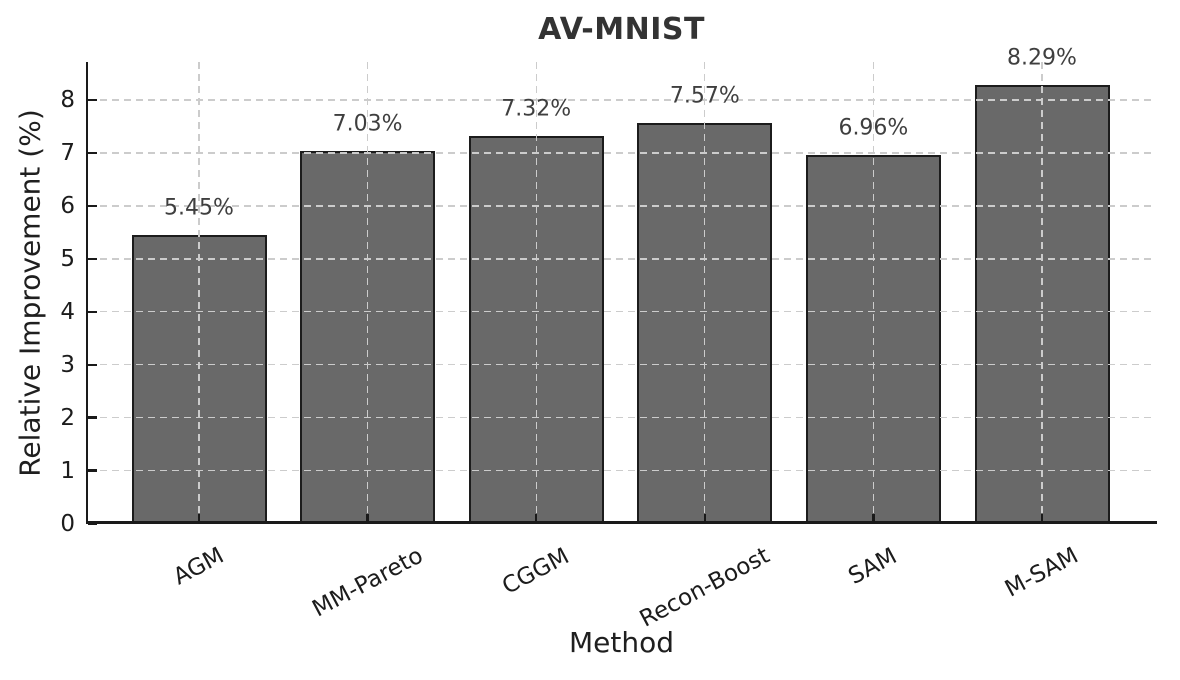 This screenshot has height=680, width=1180. I want to click on y-tick-label: 0, so click(67, 523).